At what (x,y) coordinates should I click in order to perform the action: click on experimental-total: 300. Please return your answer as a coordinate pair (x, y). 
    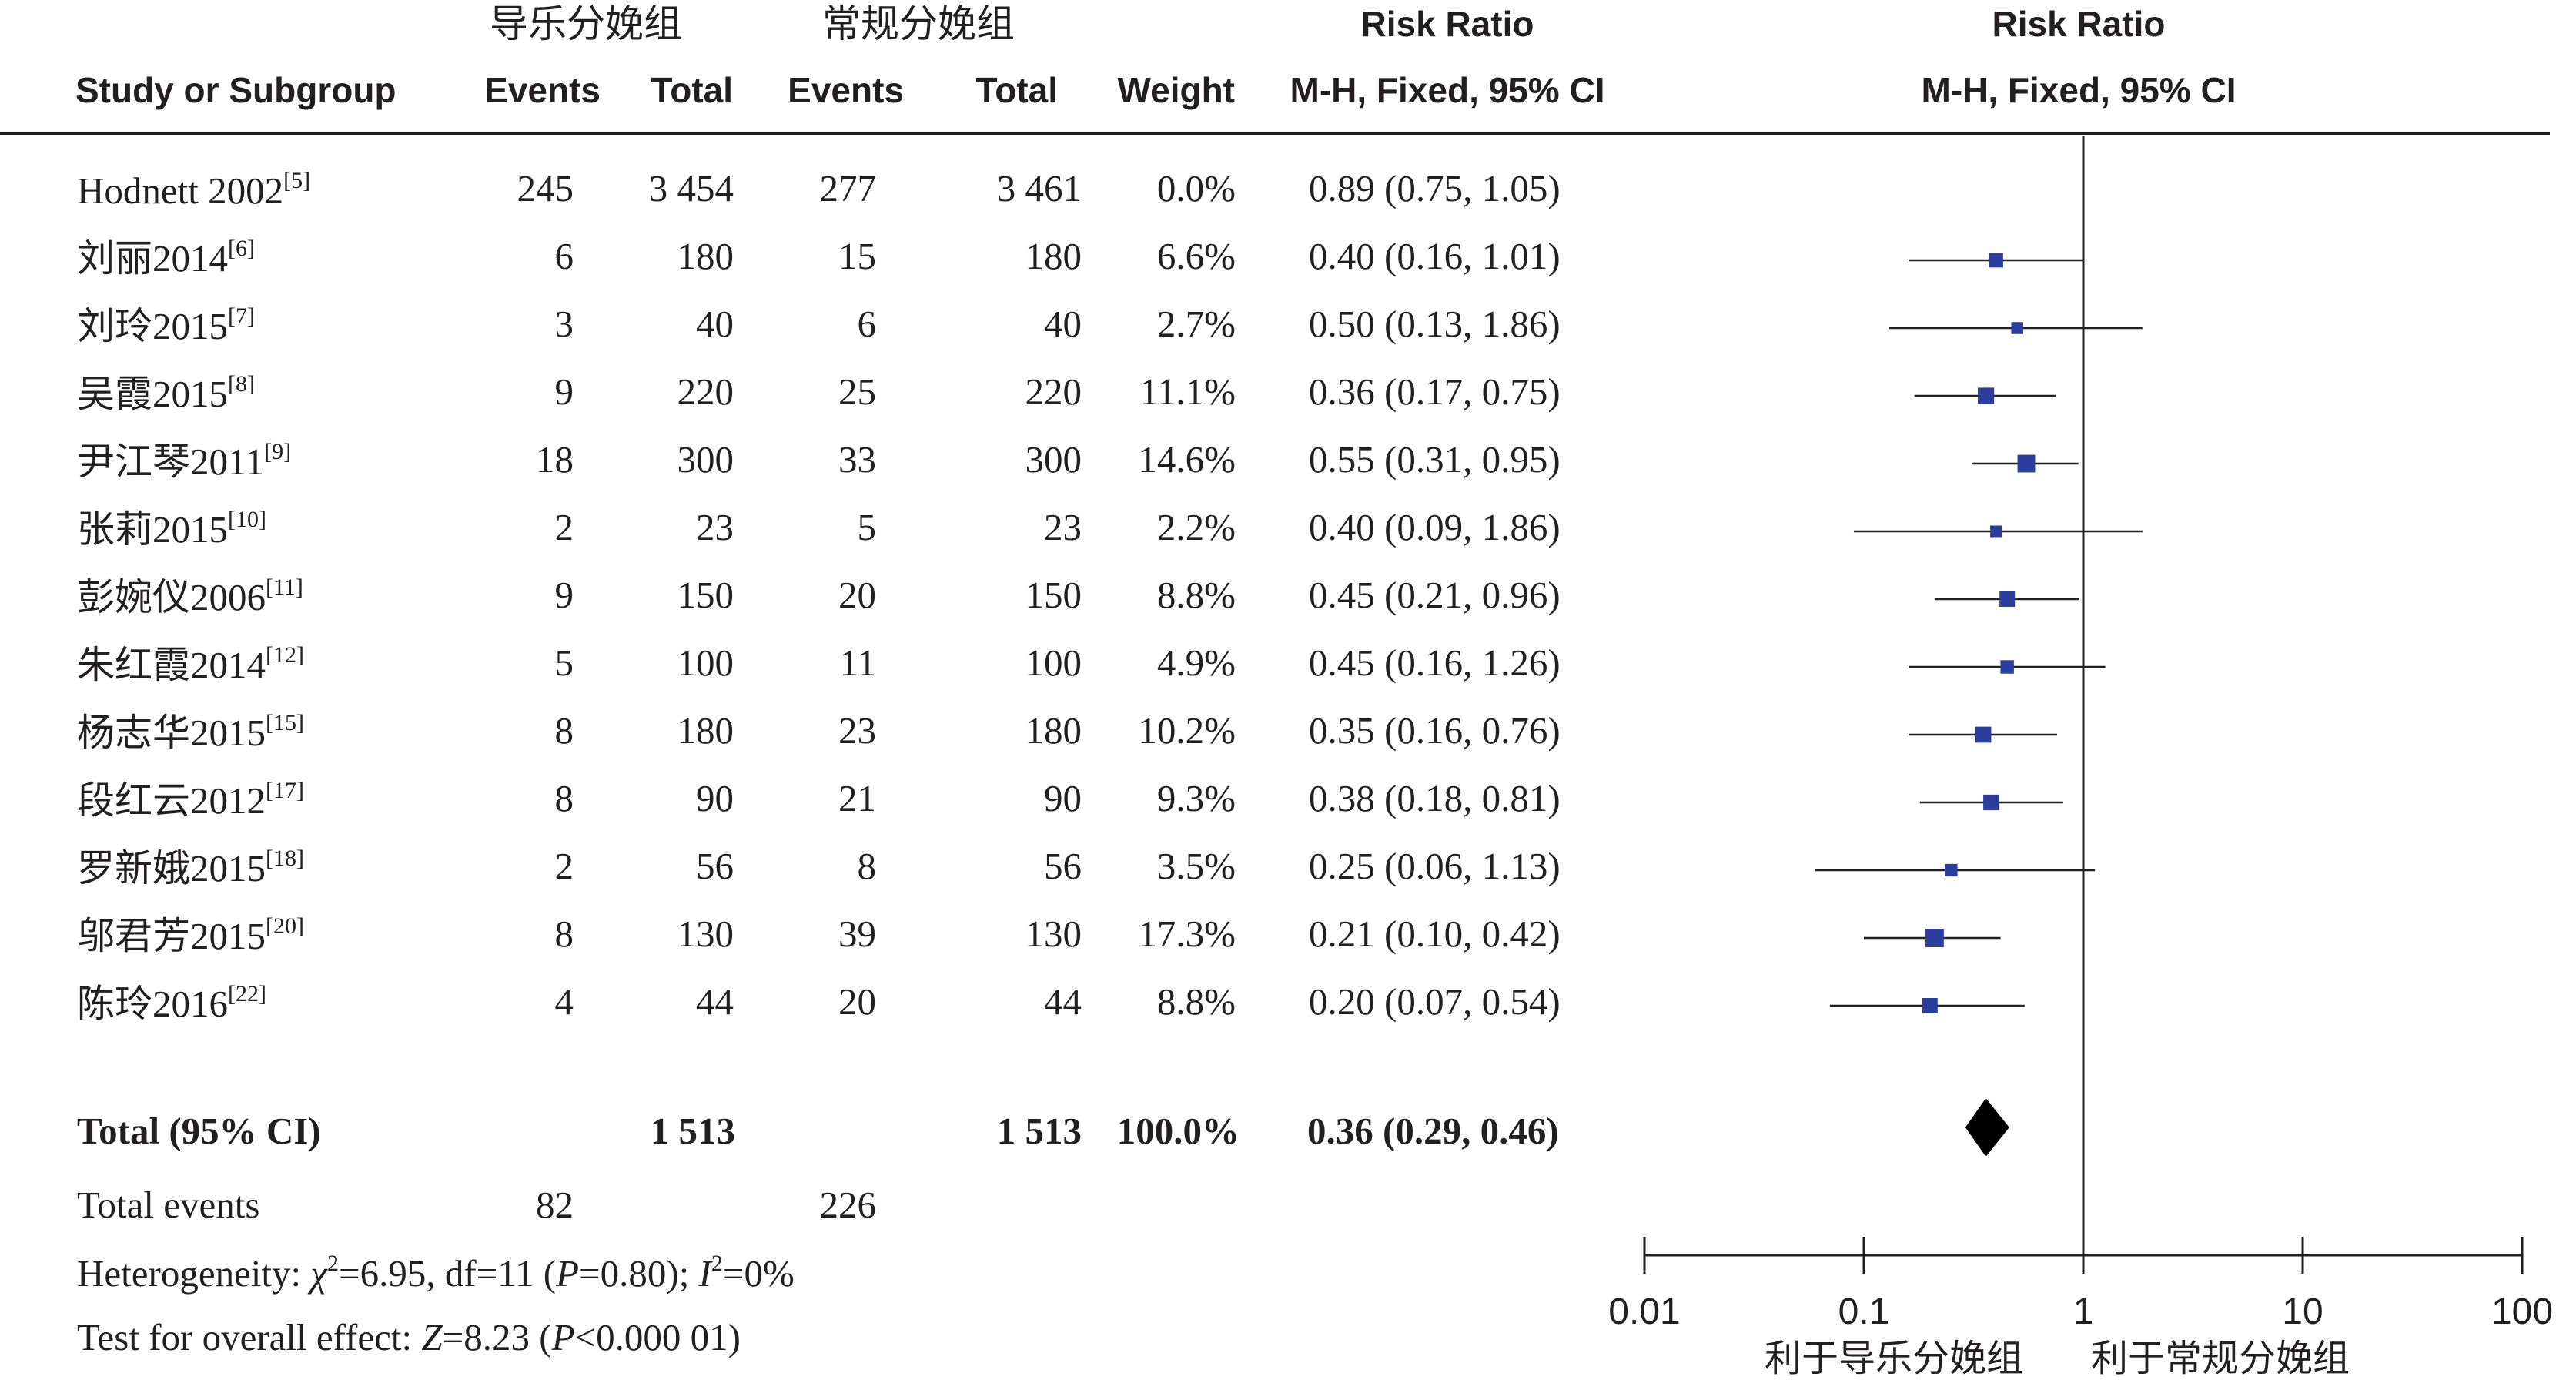
    Looking at the image, I should click on (706, 459).